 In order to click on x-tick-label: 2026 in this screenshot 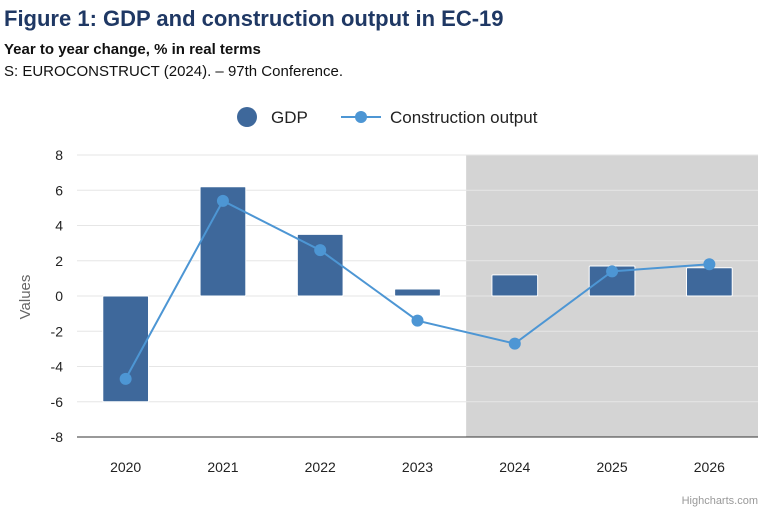, I will do `click(709, 467)`.